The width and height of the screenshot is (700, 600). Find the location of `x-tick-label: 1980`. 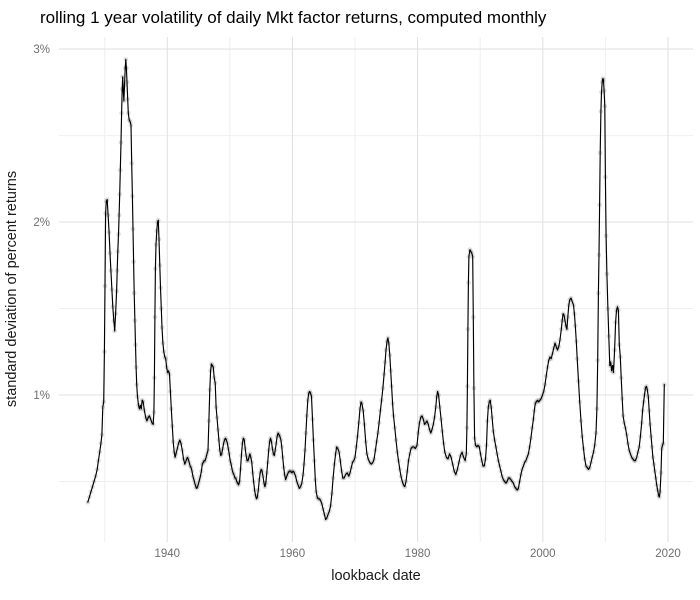

x-tick-label: 1980 is located at coordinates (418, 554).